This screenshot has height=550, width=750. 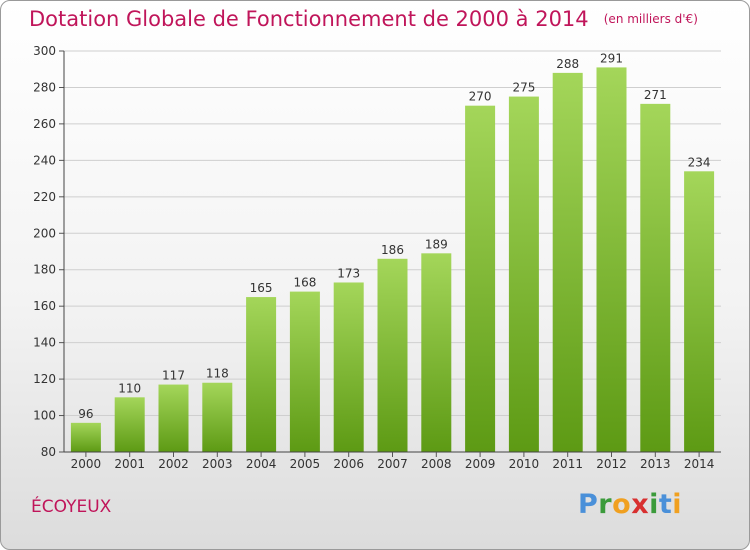 I want to click on proxiti-logo: Proxiti, so click(x=630, y=504).